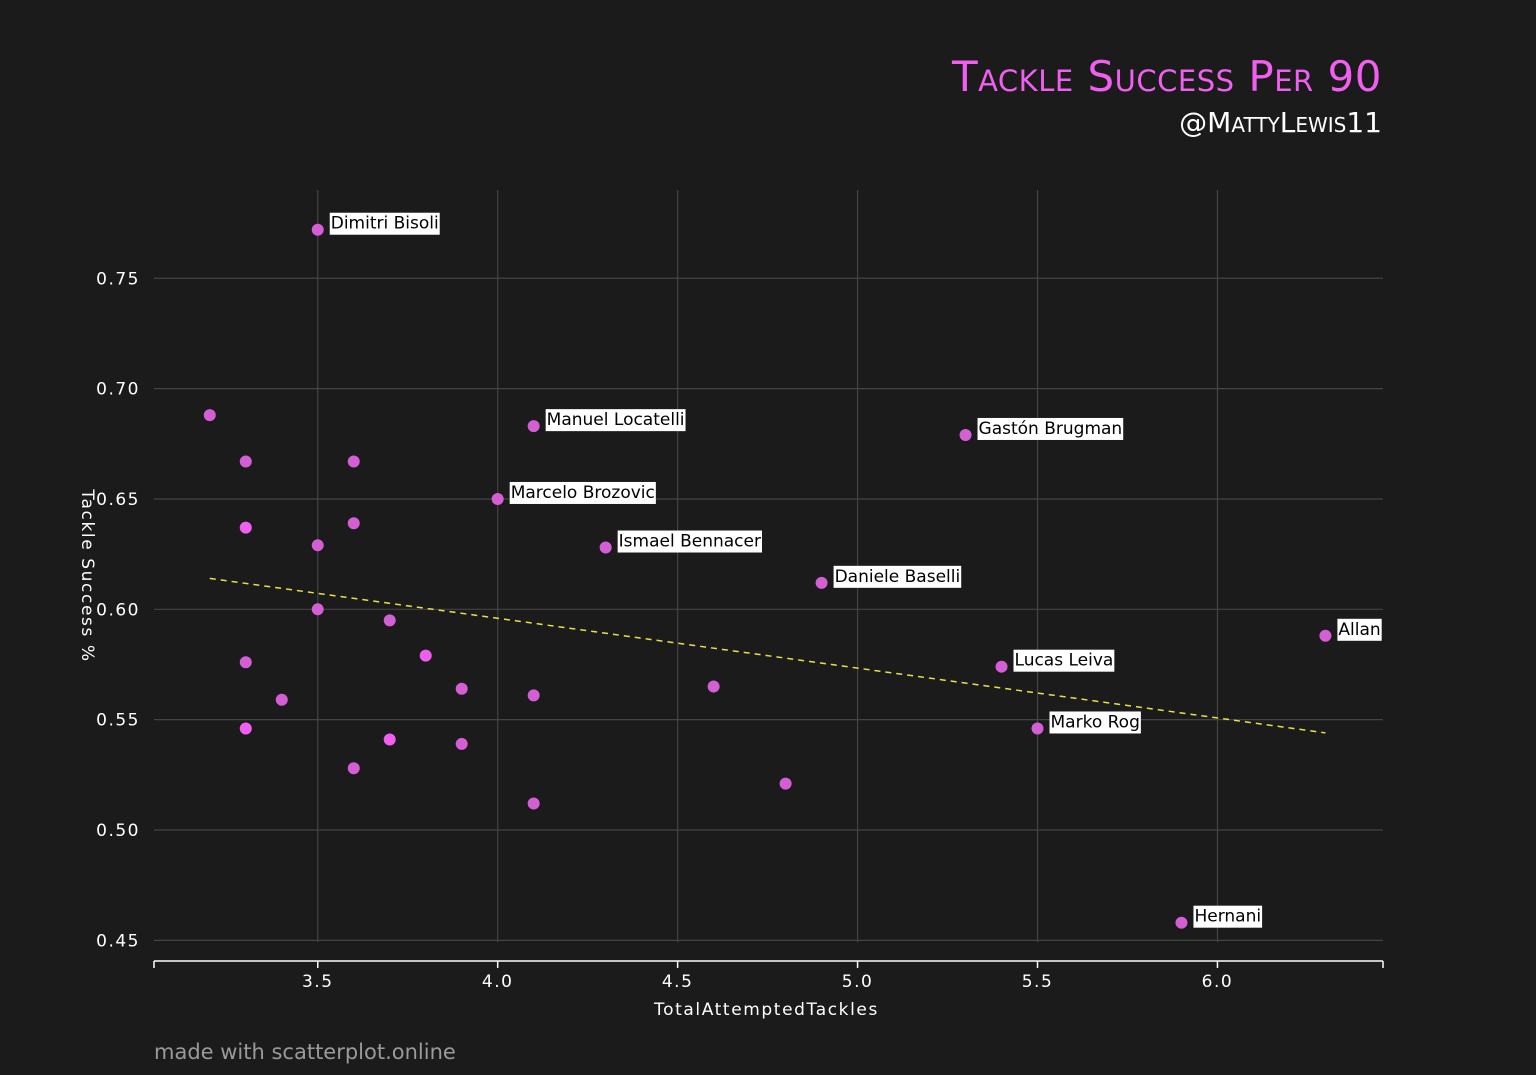 The image size is (1536, 1075). I want to click on x-tick-label: 5.5, so click(1038, 982).